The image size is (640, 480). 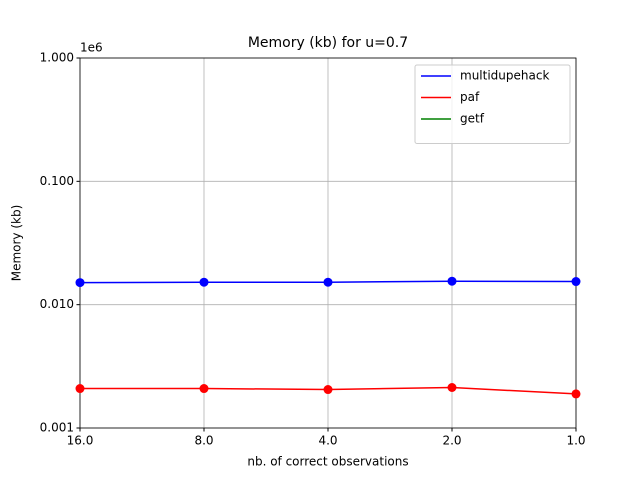 What do you see at coordinates (57, 58) in the screenshot?
I see `y-tick-label: 1.000` at bounding box center [57, 58].